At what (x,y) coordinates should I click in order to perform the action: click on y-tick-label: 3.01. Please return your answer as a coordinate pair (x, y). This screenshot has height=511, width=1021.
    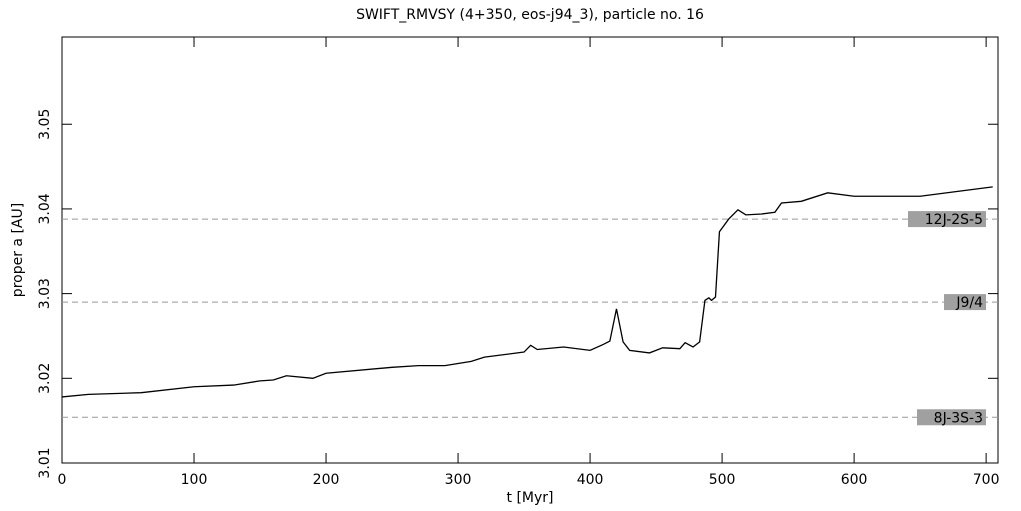
    Looking at the image, I should click on (45, 462).